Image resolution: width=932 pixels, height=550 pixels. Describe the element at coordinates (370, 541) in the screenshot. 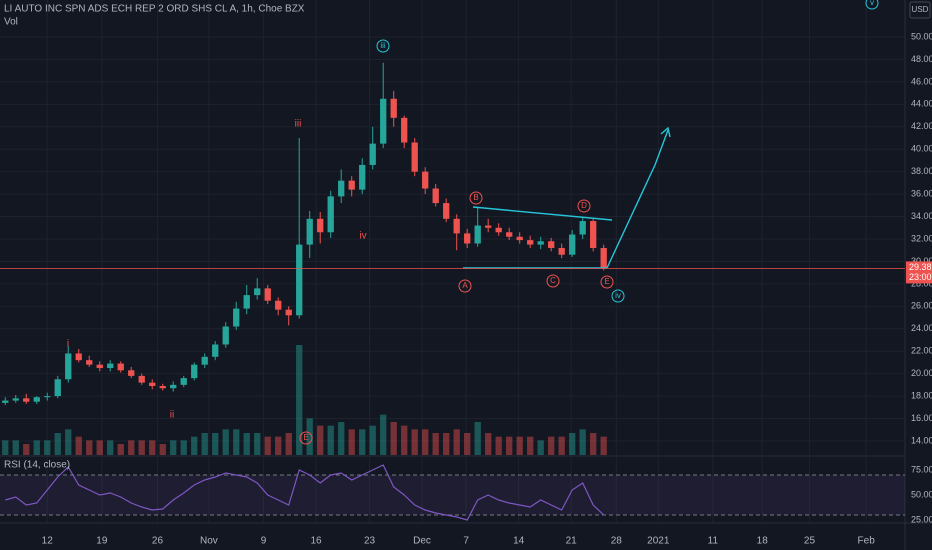

I see `x-tick-label: 23` at that location.